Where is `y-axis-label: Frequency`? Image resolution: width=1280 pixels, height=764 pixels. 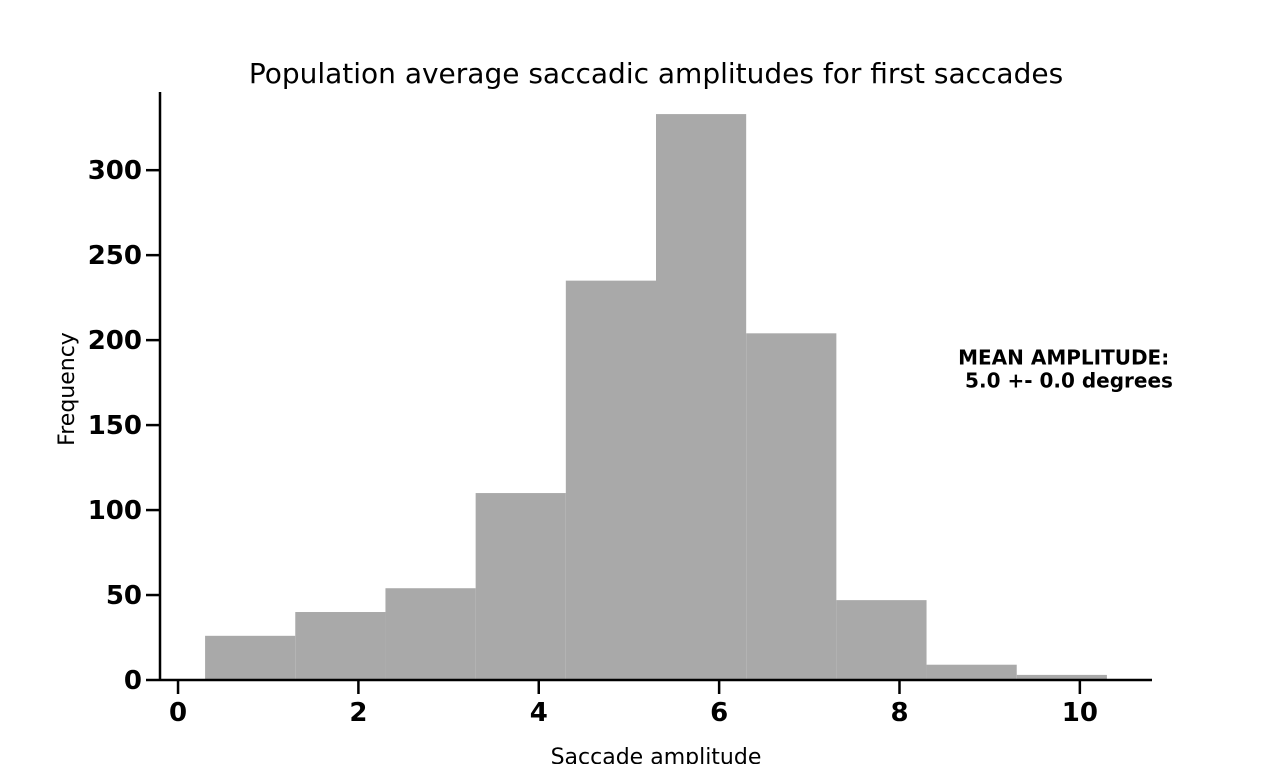 y-axis-label: Frequency is located at coordinates (67, 389).